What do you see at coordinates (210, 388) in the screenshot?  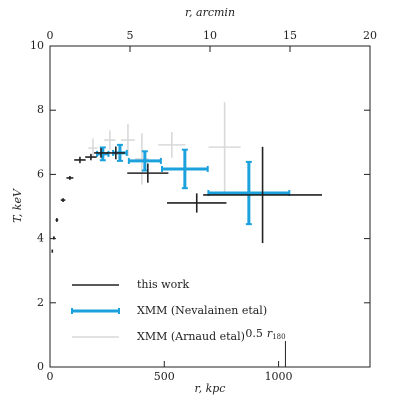 I see `x-axis-label: r, kpc` at bounding box center [210, 388].